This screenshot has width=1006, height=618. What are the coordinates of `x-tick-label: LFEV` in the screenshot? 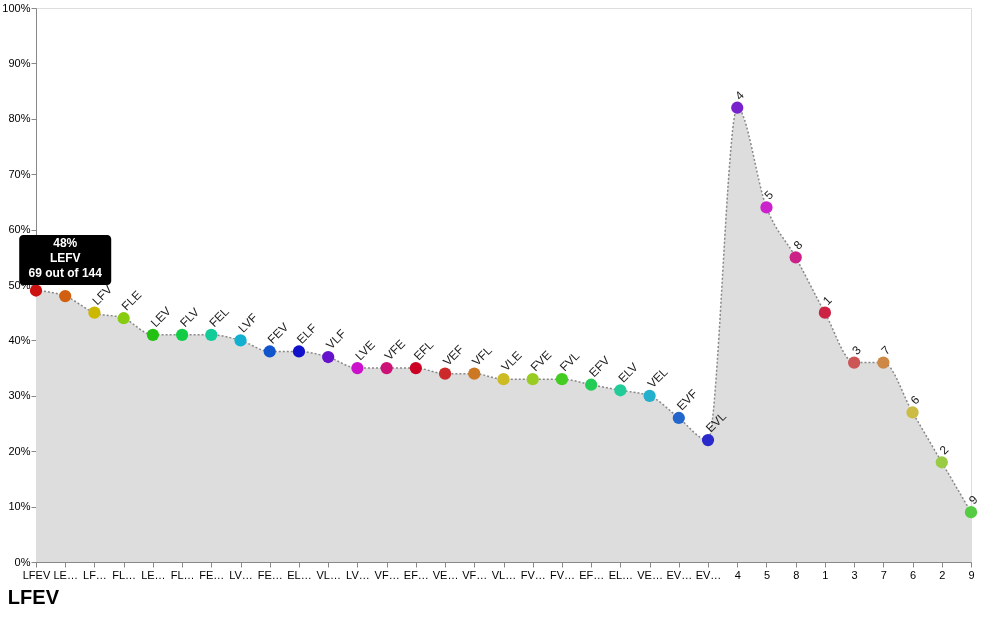 It's located at (36, 574).